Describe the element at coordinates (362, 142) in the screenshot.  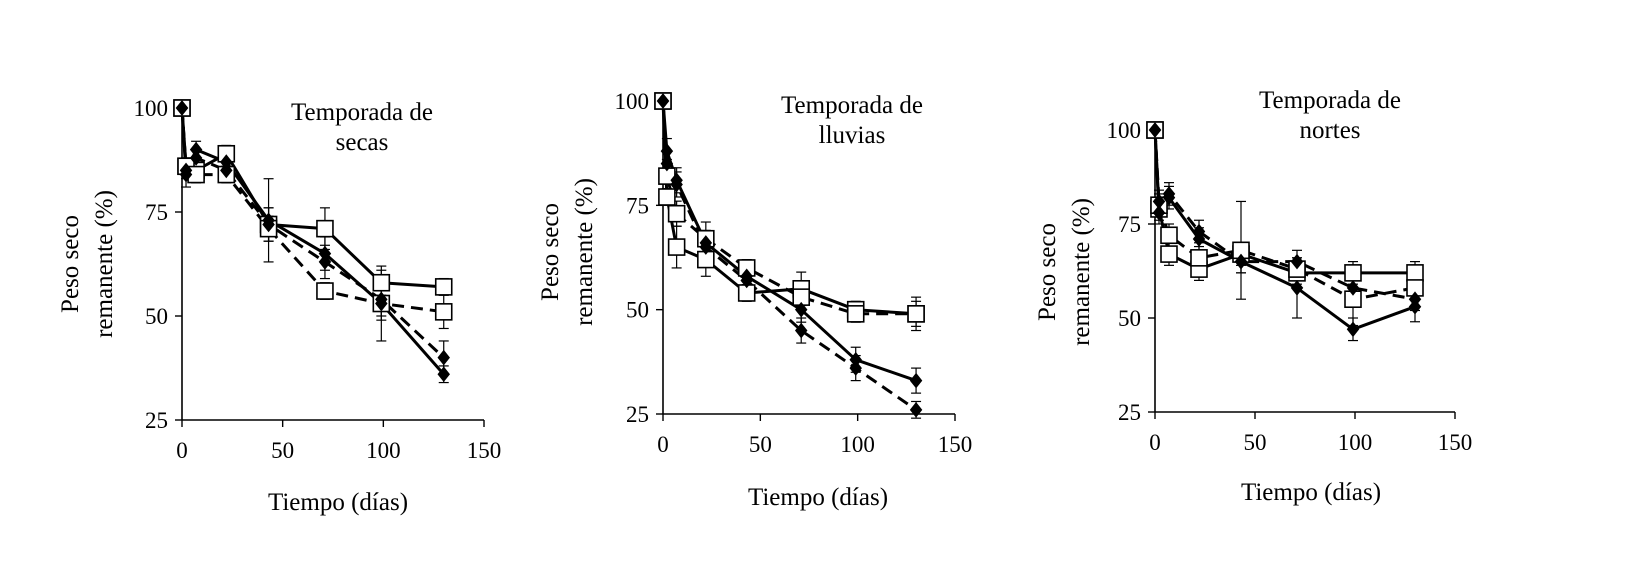
I see `panel-title-line-2: secas` at that location.